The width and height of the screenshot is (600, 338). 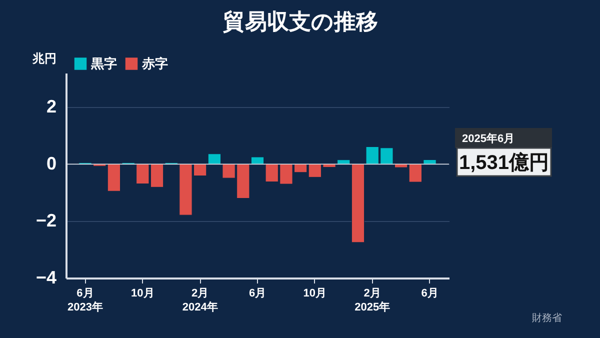 I want to click on y-tick-label: 2, so click(x=51, y=106).